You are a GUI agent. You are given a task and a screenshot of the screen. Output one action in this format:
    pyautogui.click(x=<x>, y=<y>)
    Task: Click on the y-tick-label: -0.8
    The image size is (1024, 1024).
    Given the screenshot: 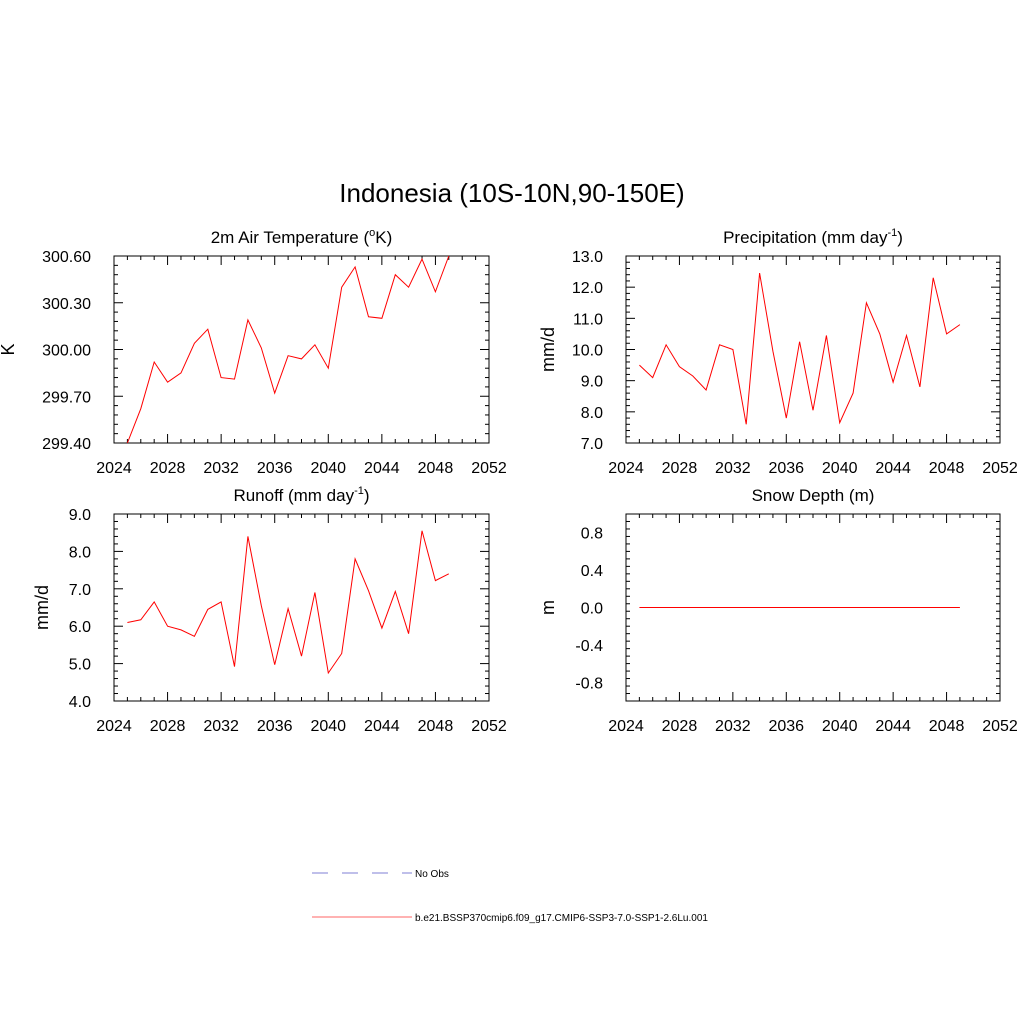 What is the action you would take?
    pyautogui.click(x=589, y=683)
    